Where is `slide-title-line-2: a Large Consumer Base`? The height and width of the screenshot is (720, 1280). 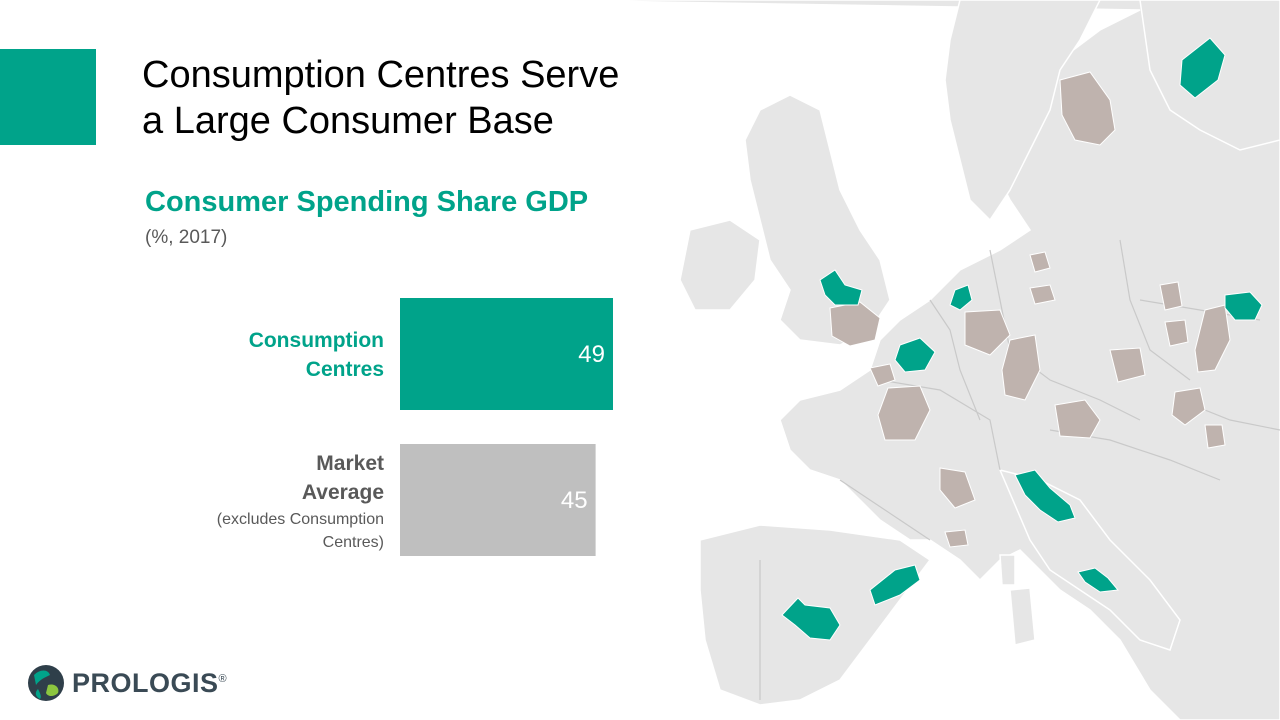 slide-title-line-2: a Large Consumer Base is located at coordinates (348, 121).